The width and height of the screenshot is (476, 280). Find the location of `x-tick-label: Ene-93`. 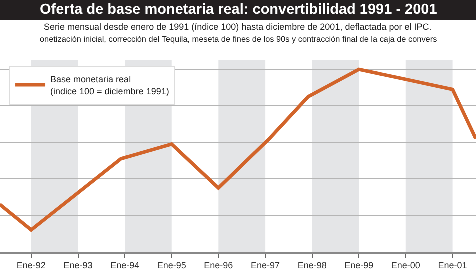

x-tick-label: Ene-93 is located at coordinates (78, 265).